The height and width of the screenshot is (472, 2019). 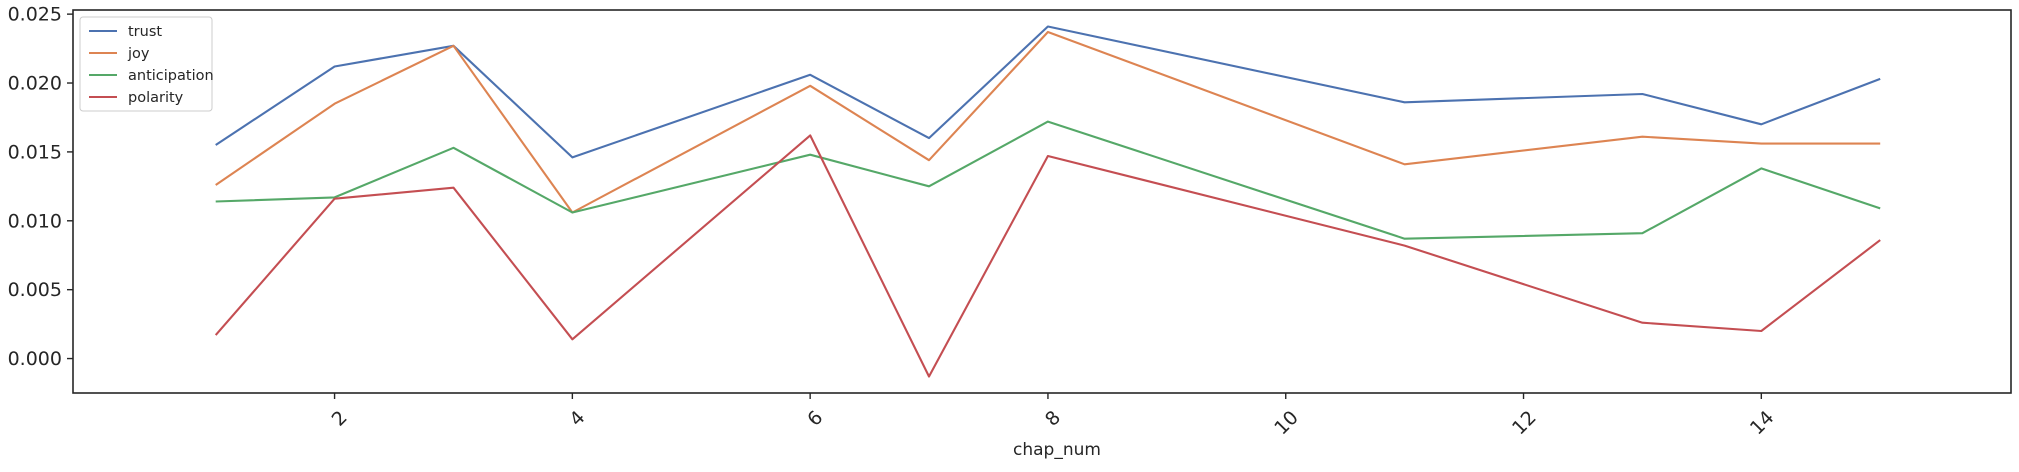 I want to click on y-tick-label: 0.025, so click(x=35, y=15).